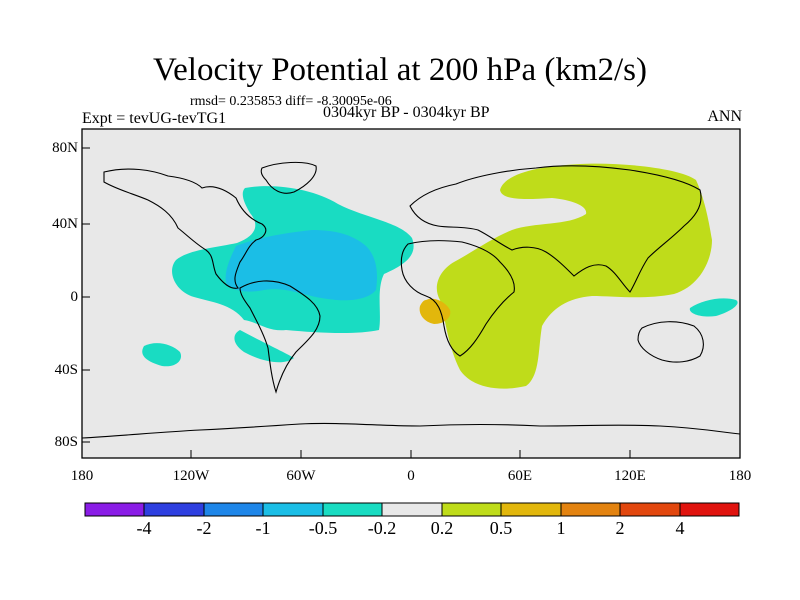 This screenshot has width=800, height=600. What do you see at coordinates (154, 118) in the screenshot?
I see `experiment-label: Expt = tevUG-tevTG1` at bounding box center [154, 118].